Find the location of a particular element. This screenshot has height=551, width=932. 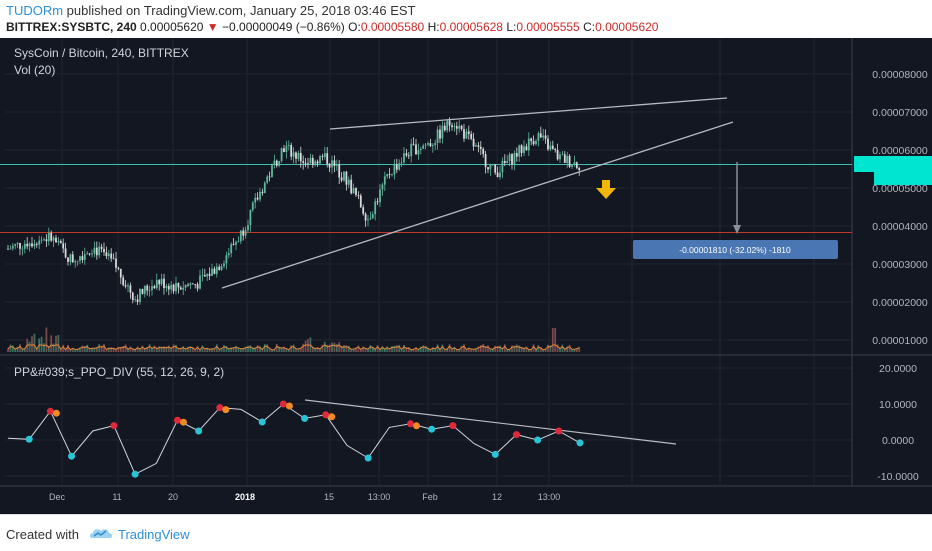

tradingview-link: TradingView is located at coordinates (154, 534).